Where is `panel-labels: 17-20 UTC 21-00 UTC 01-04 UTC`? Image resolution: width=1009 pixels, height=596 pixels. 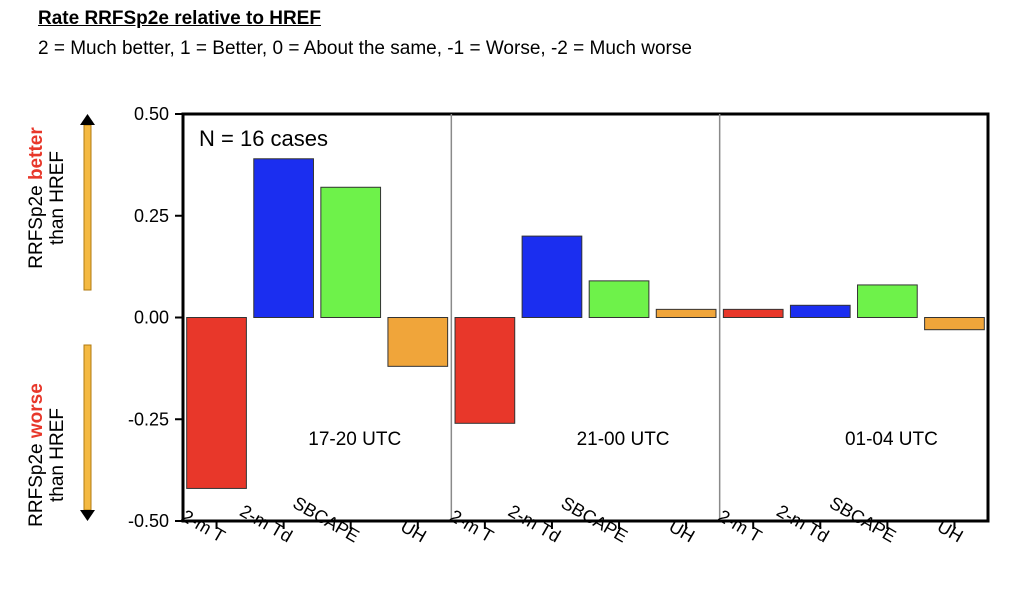 panel-labels: 17-20 UTC 21-00 UTC 01-04 UTC is located at coordinates (623, 439).